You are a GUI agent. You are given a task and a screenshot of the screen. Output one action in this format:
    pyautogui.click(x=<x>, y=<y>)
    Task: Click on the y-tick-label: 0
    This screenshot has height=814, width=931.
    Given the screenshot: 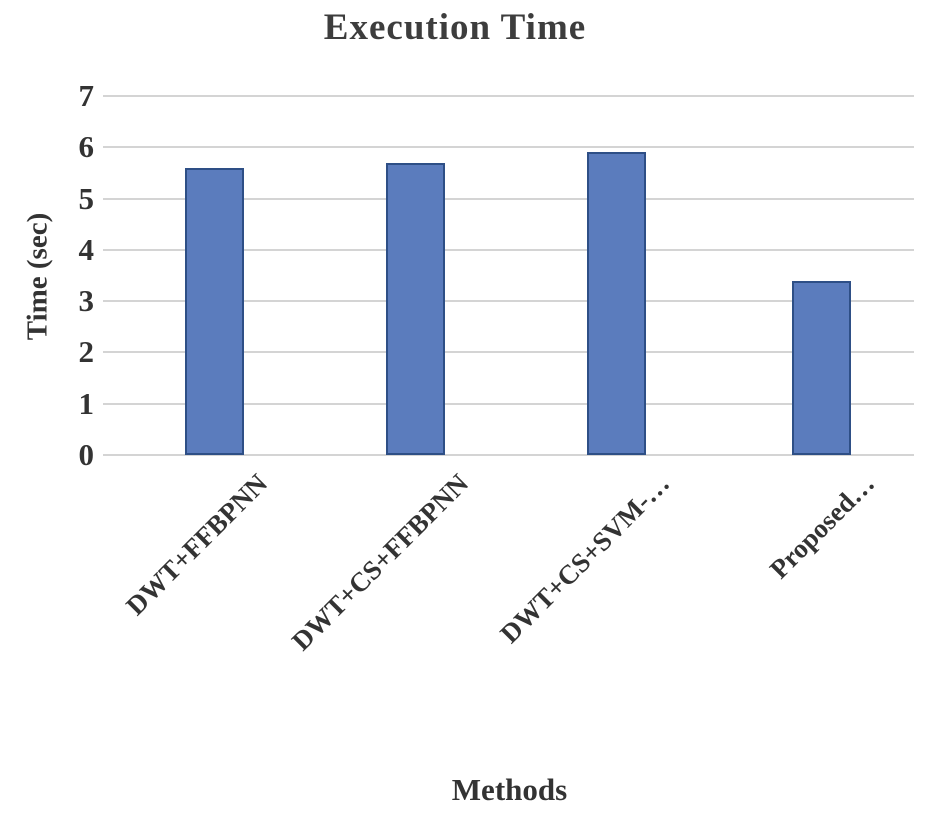 What is the action you would take?
    pyautogui.click(x=86, y=454)
    